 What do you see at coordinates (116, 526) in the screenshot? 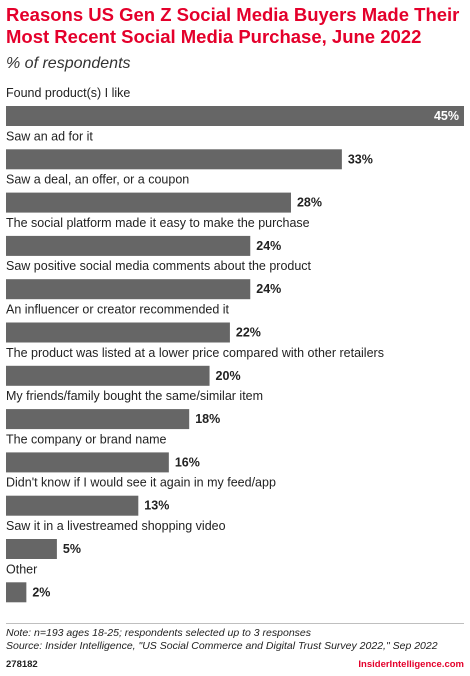
I see `category-label: Saw it in a livestreamed shopping video` at bounding box center [116, 526].